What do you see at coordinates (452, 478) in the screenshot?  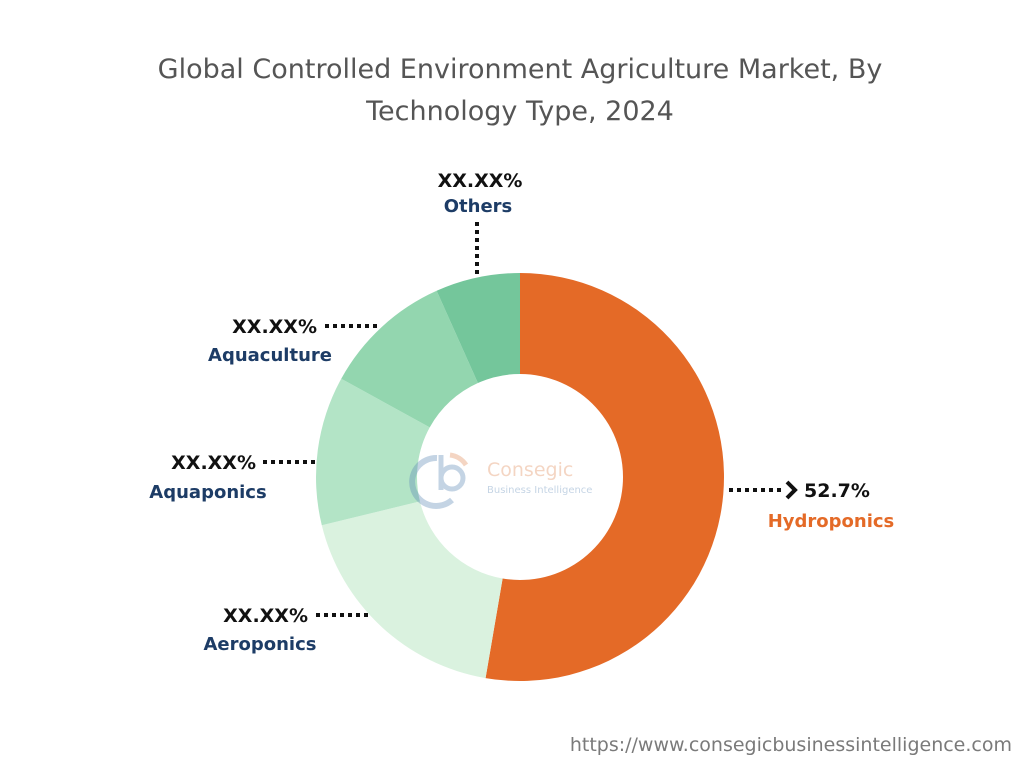 I see `logo-b-mark` at bounding box center [452, 478].